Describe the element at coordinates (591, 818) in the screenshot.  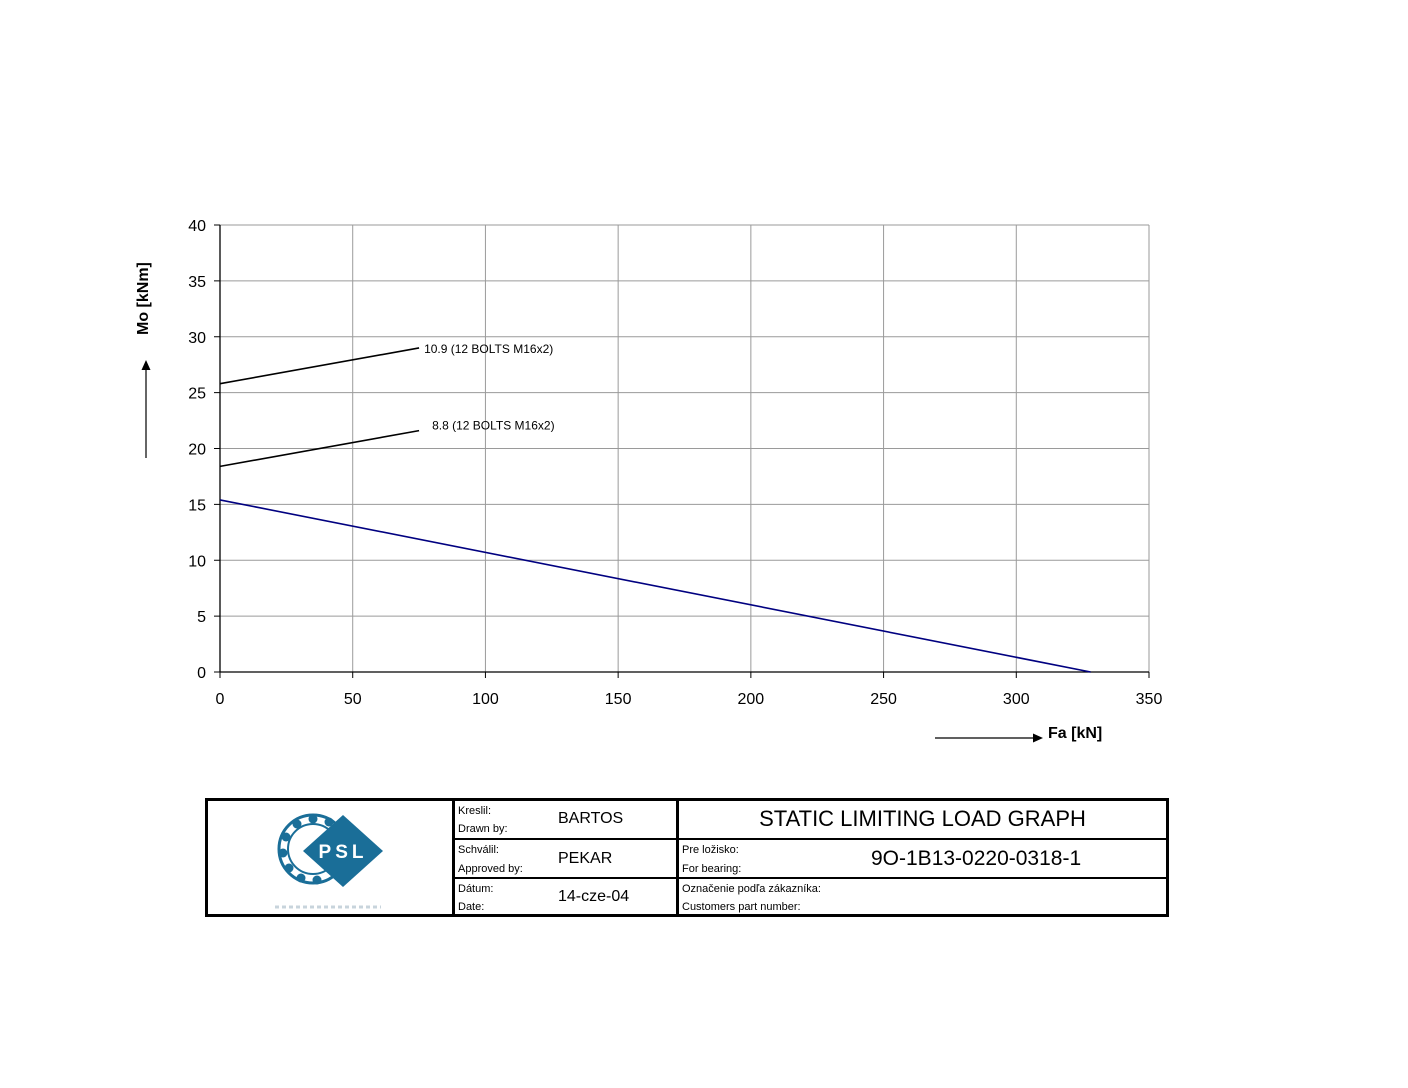
I see `drawn-by-value: BARTOS` at that location.